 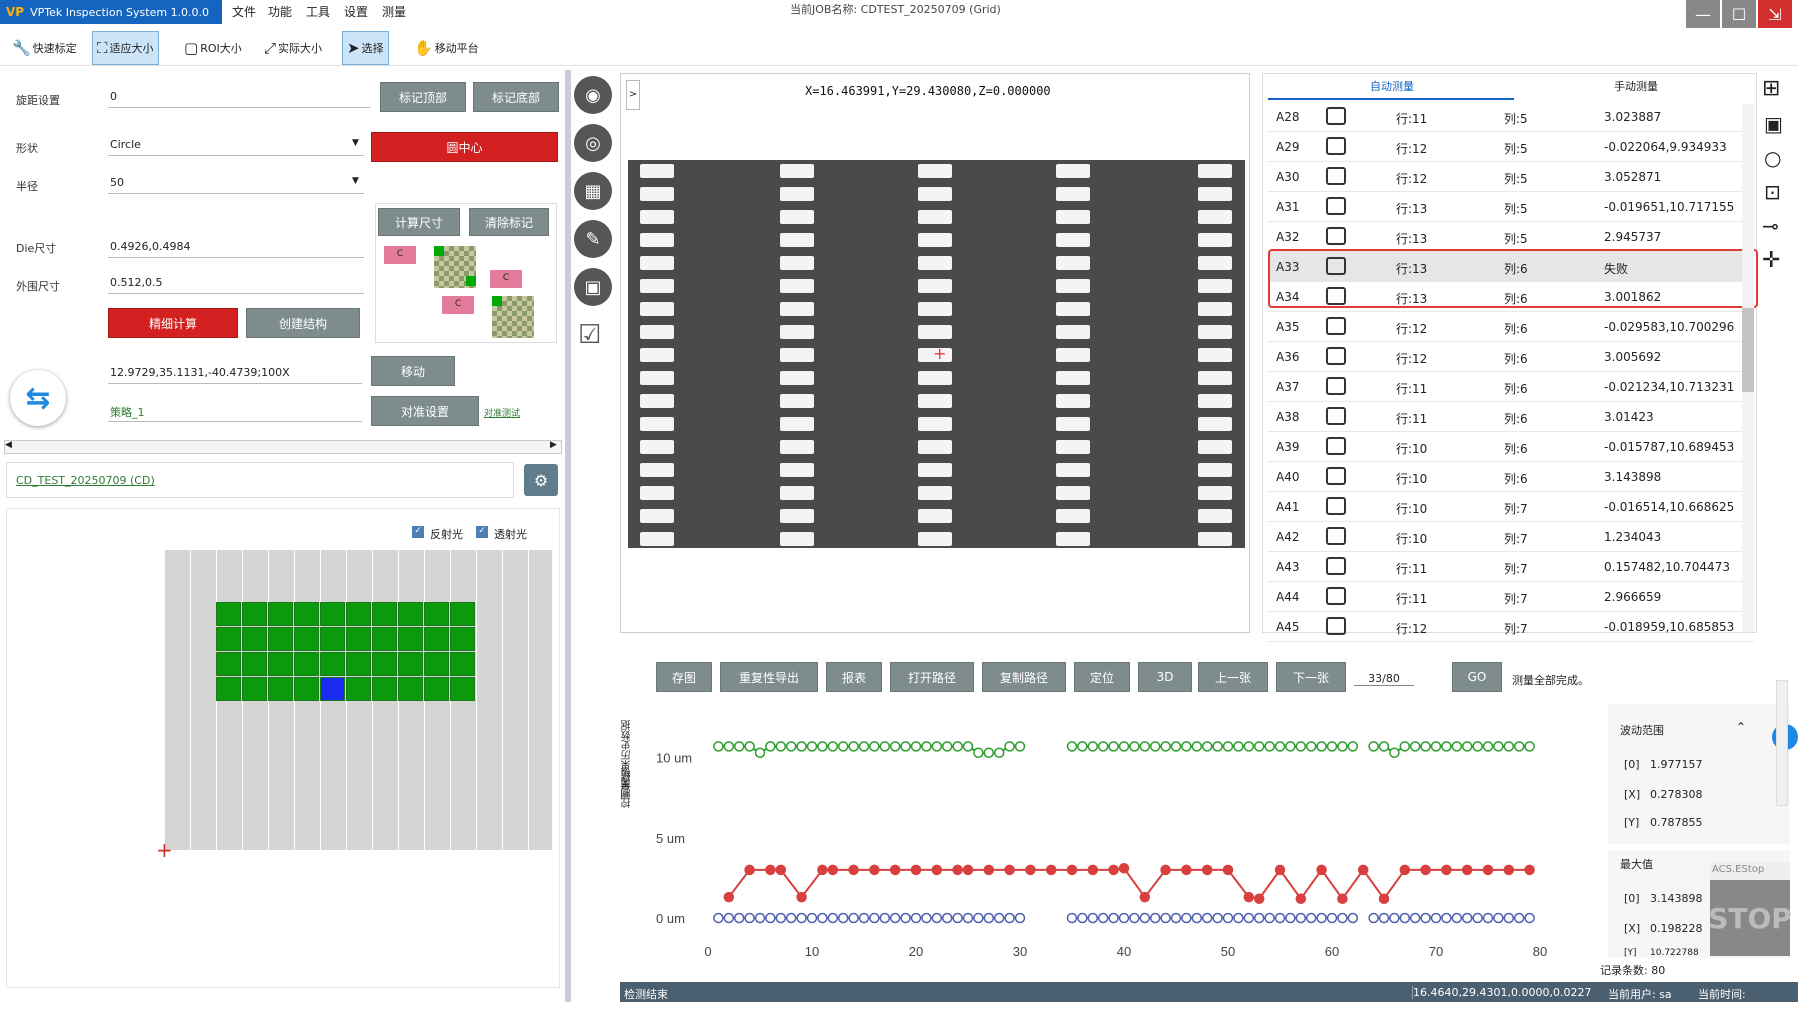 I want to click on quick-calibrate-button: 🔧 快速标定, so click(x=44, y=48).